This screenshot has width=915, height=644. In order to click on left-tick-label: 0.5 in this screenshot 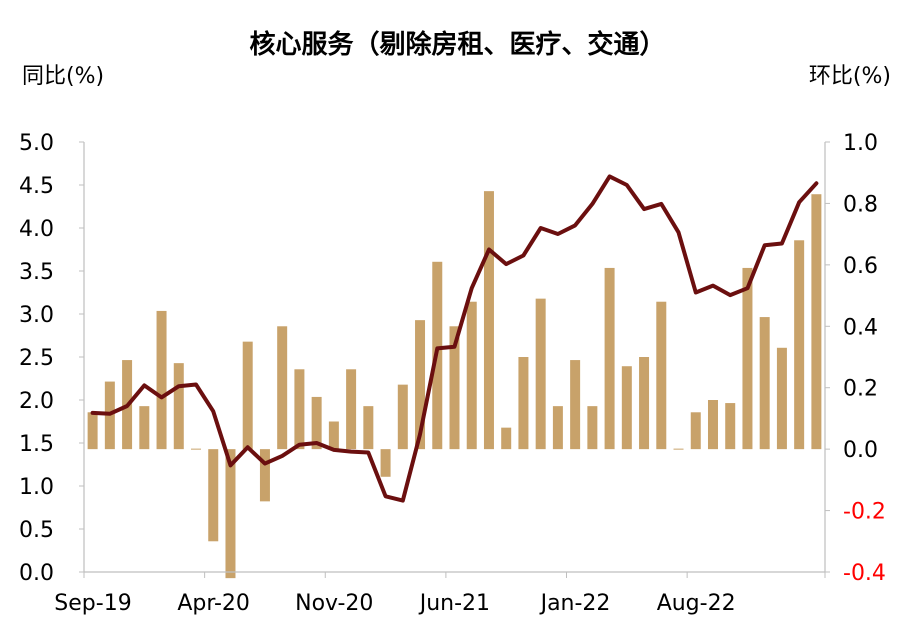, I will do `click(36, 530)`.